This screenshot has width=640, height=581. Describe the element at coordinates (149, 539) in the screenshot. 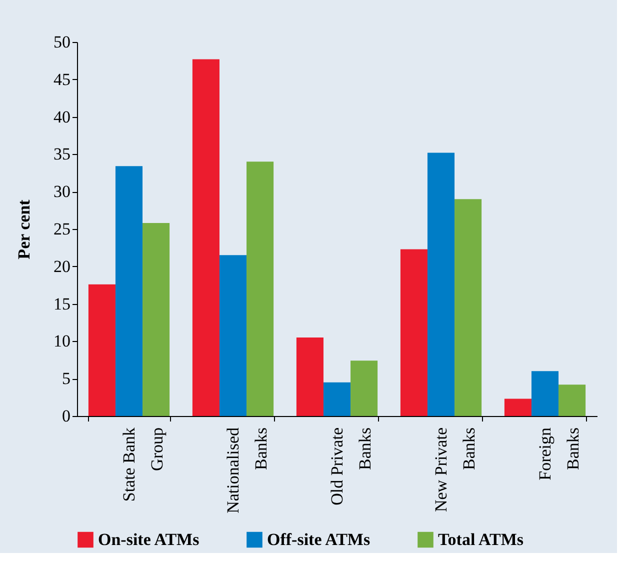

I see `legend-label: On-site ATMs` at that location.